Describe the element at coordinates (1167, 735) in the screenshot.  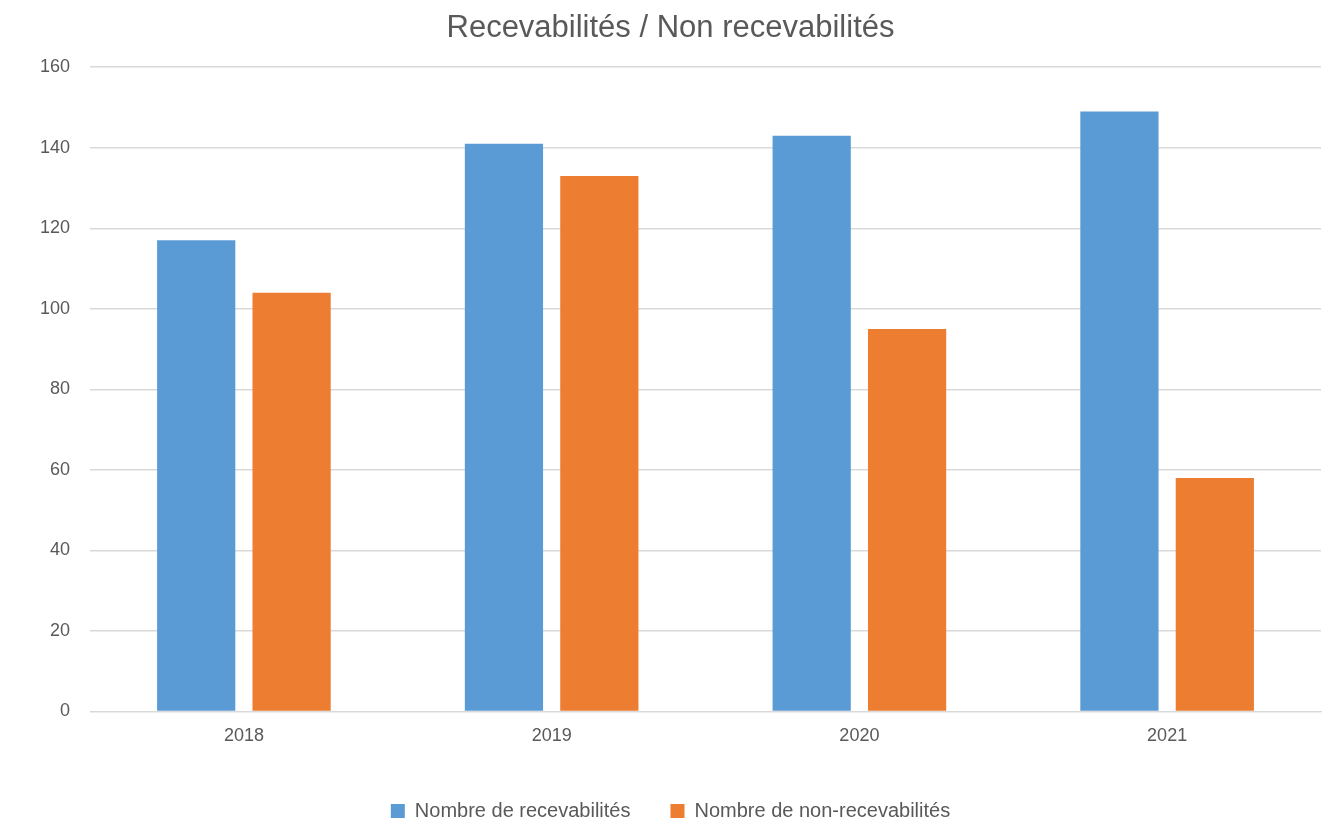
I see `x-tick-label: 2021` at that location.